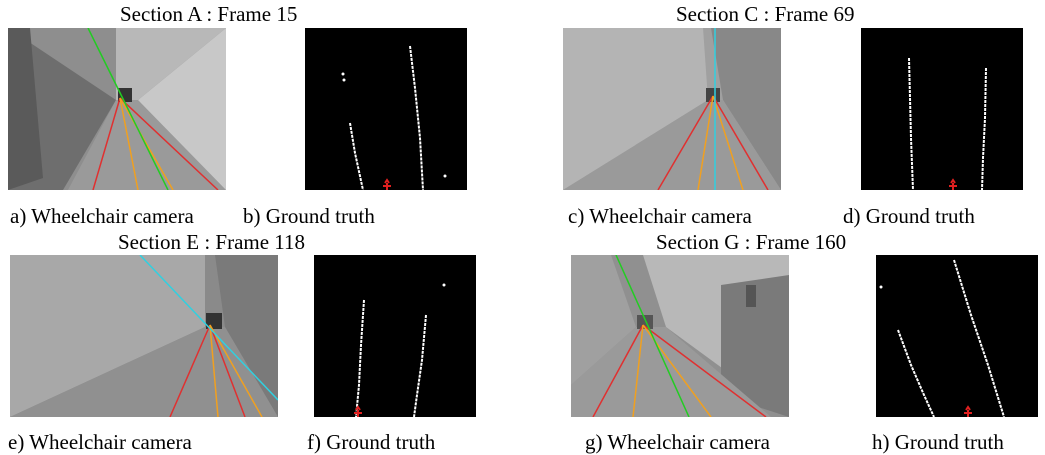 The image size is (1045, 455). Describe the element at coordinates (209, 14) in the screenshot. I see `section-a-title: Section A : Frame 15` at that location.